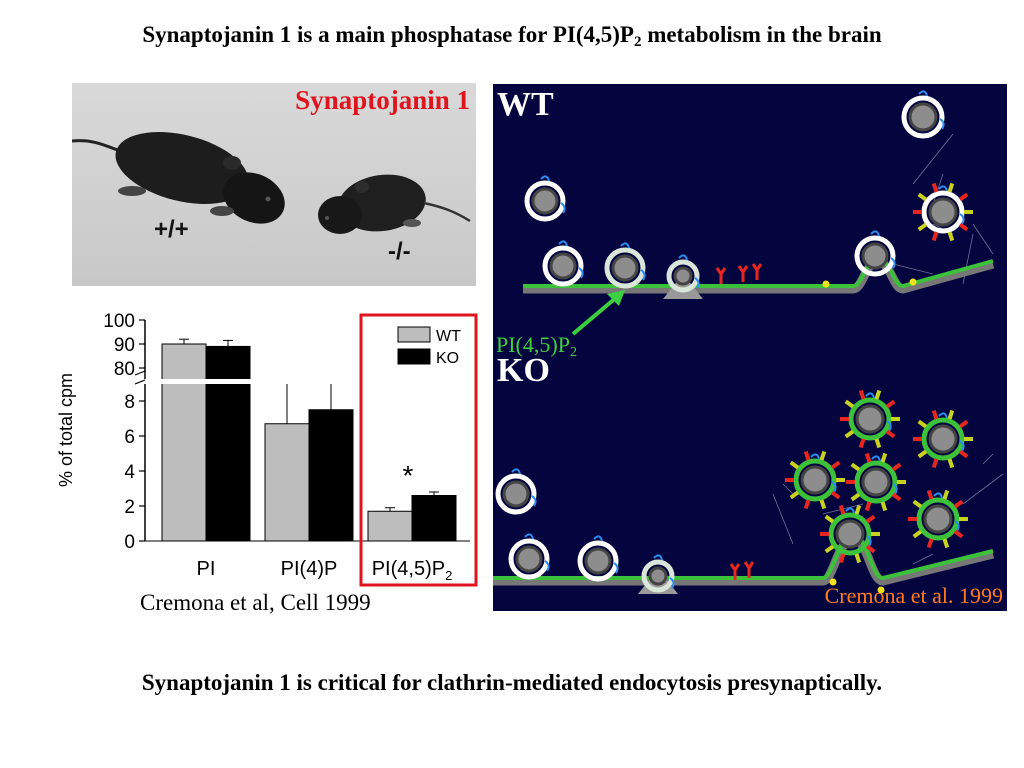  I want to click on x-tick-label: PI, so click(206, 569).